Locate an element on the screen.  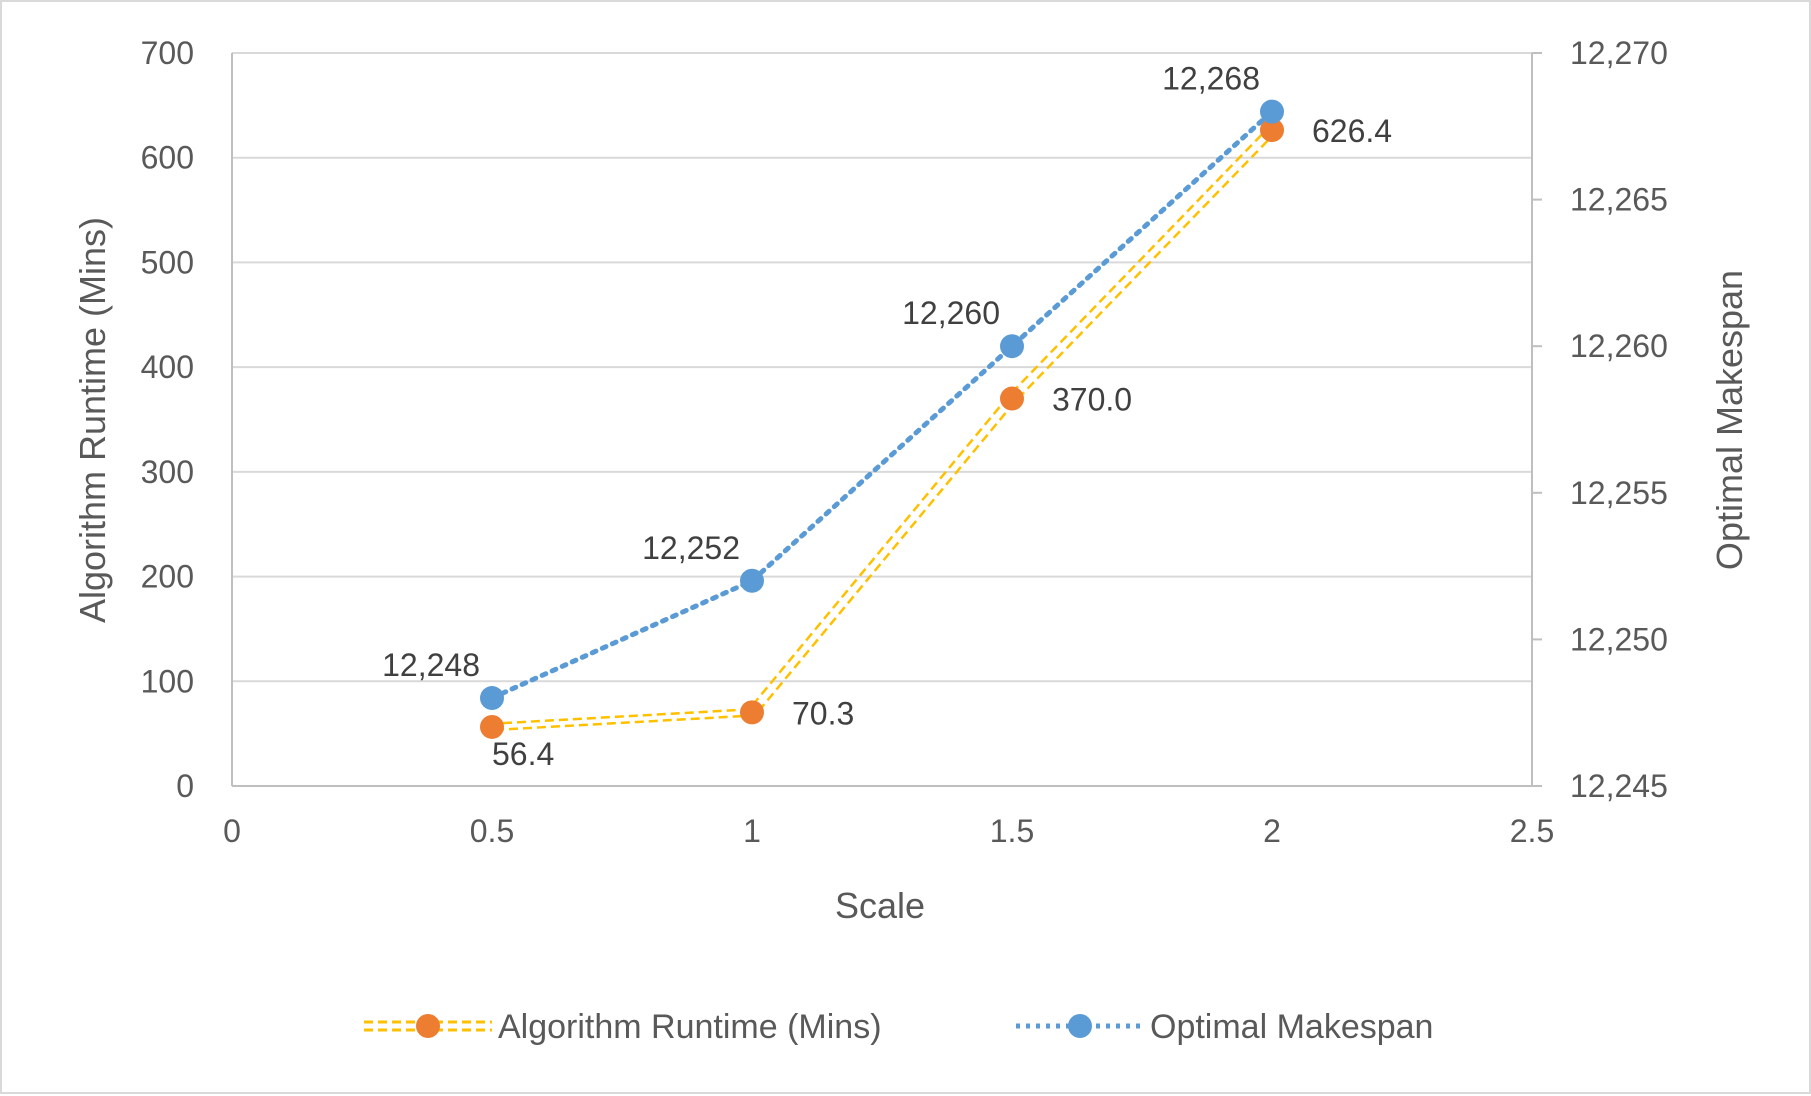
y2-tick-label: 12,250 is located at coordinates (1619, 639).